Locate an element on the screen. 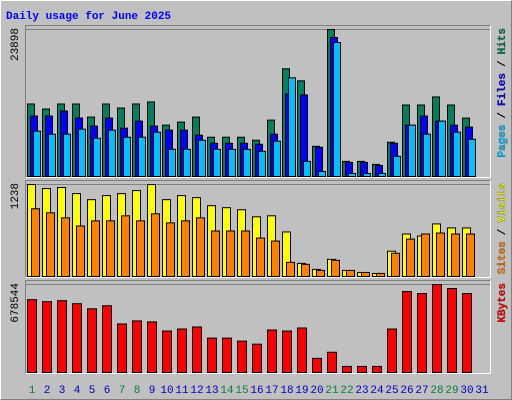  x-tick-label: 26 is located at coordinates (406, 391).